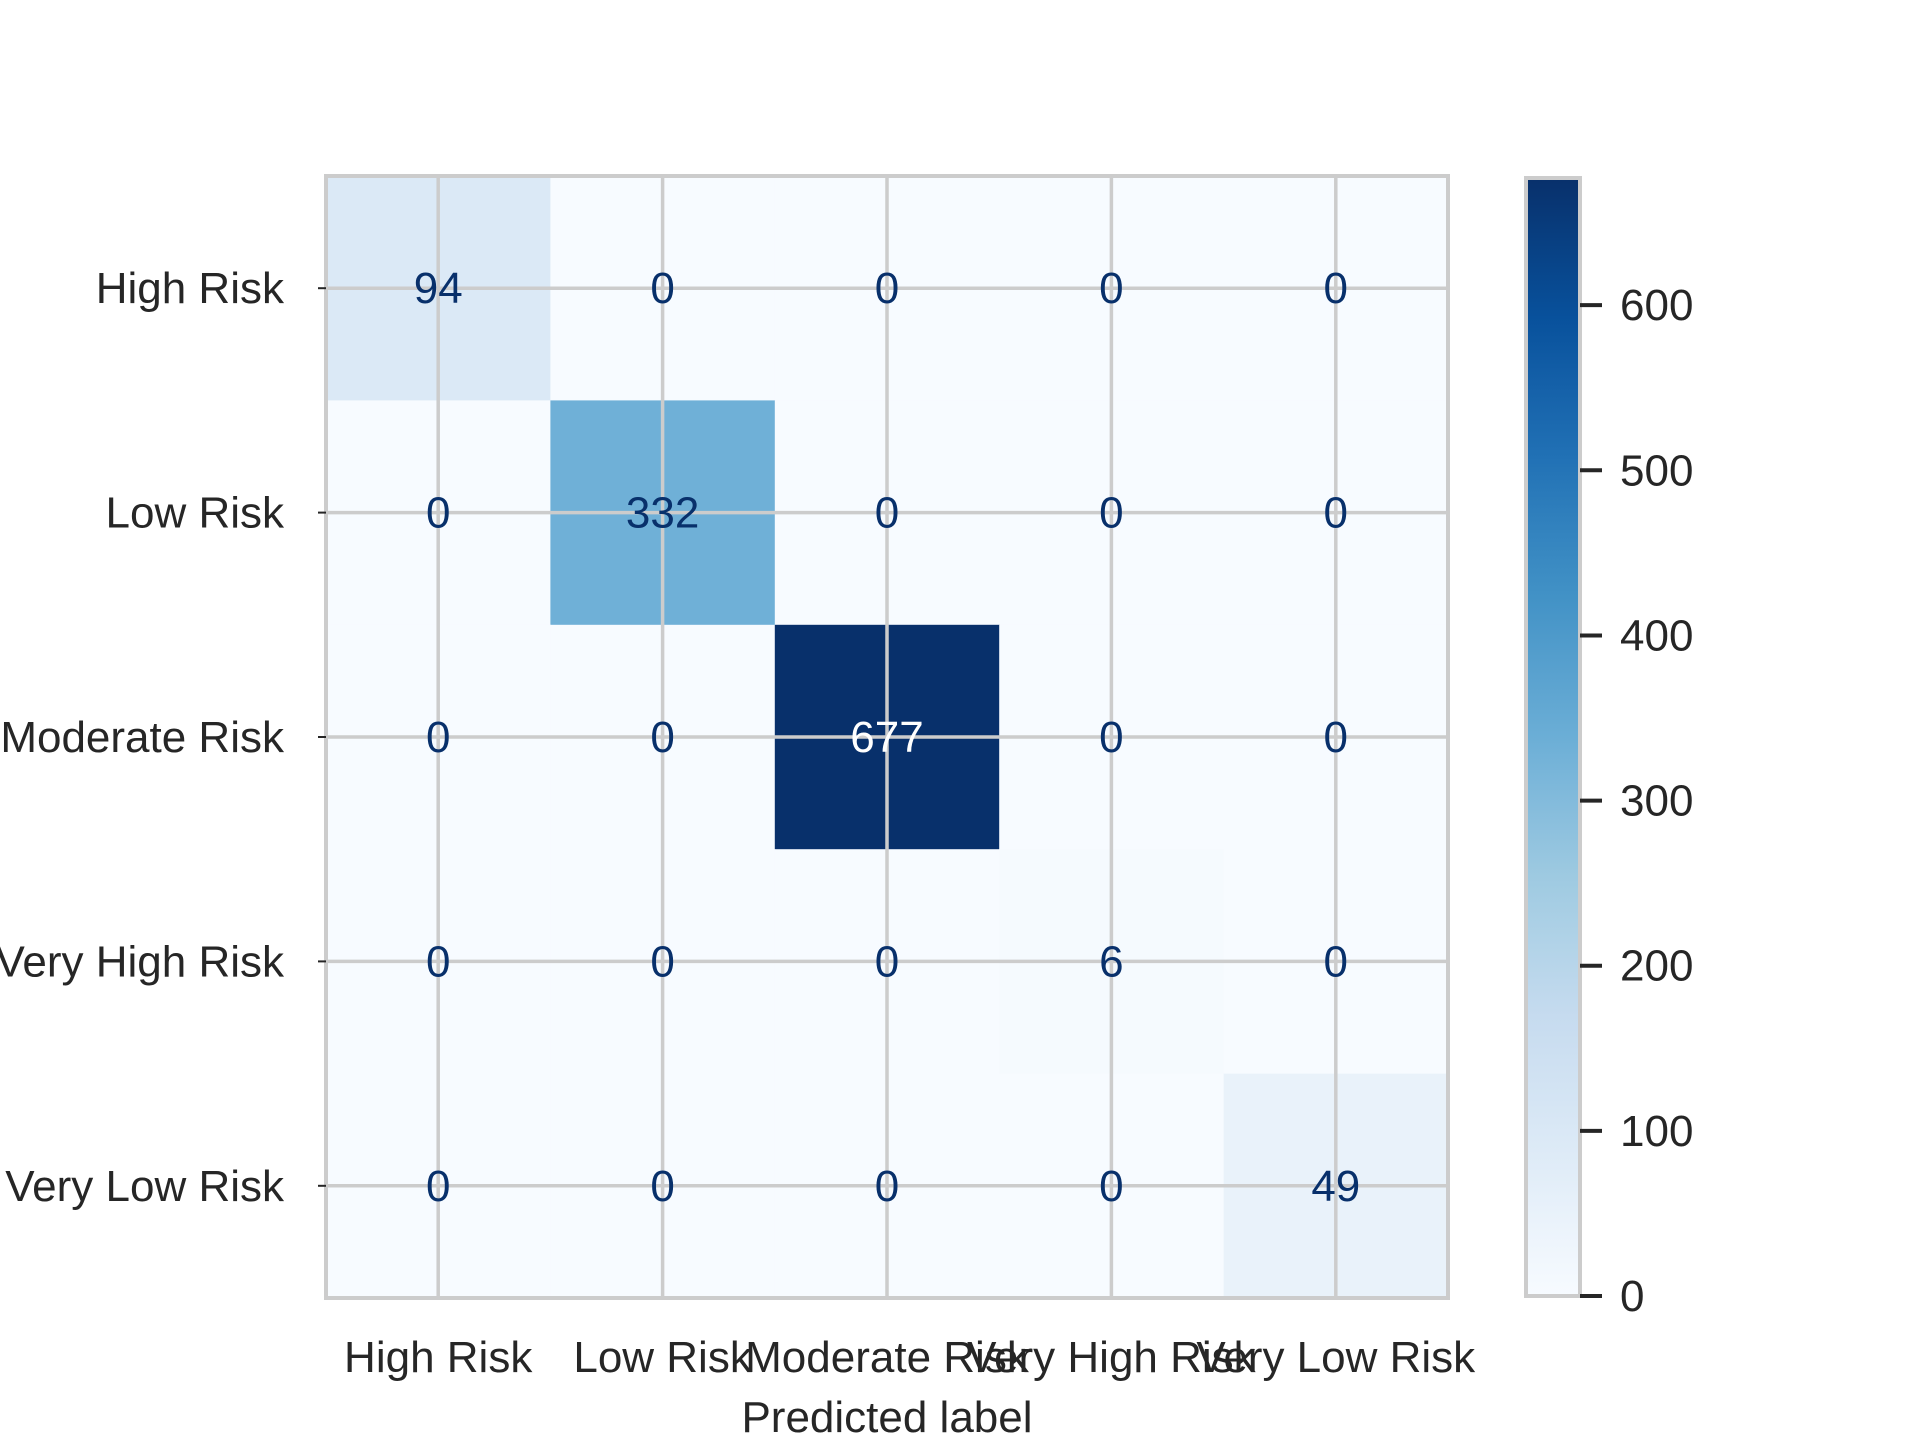 The height and width of the screenshot is (1440, 1920). What do you see at coordinates (1112, 1357) in the screenshot?
I see `x-tick-label: Very High Risk` at bounding box center [1112, 1357].